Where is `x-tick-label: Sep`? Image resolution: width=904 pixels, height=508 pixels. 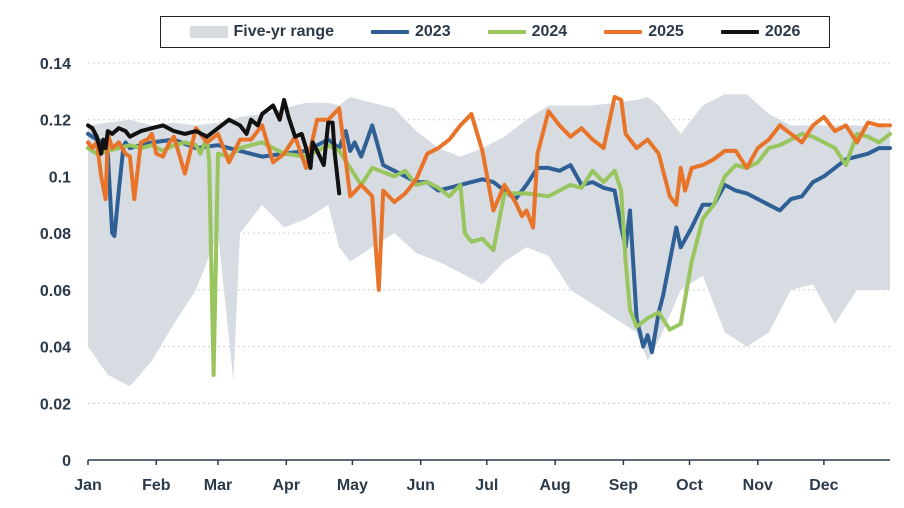
x-tick-label: Sep is located at coordinates (624, 485).